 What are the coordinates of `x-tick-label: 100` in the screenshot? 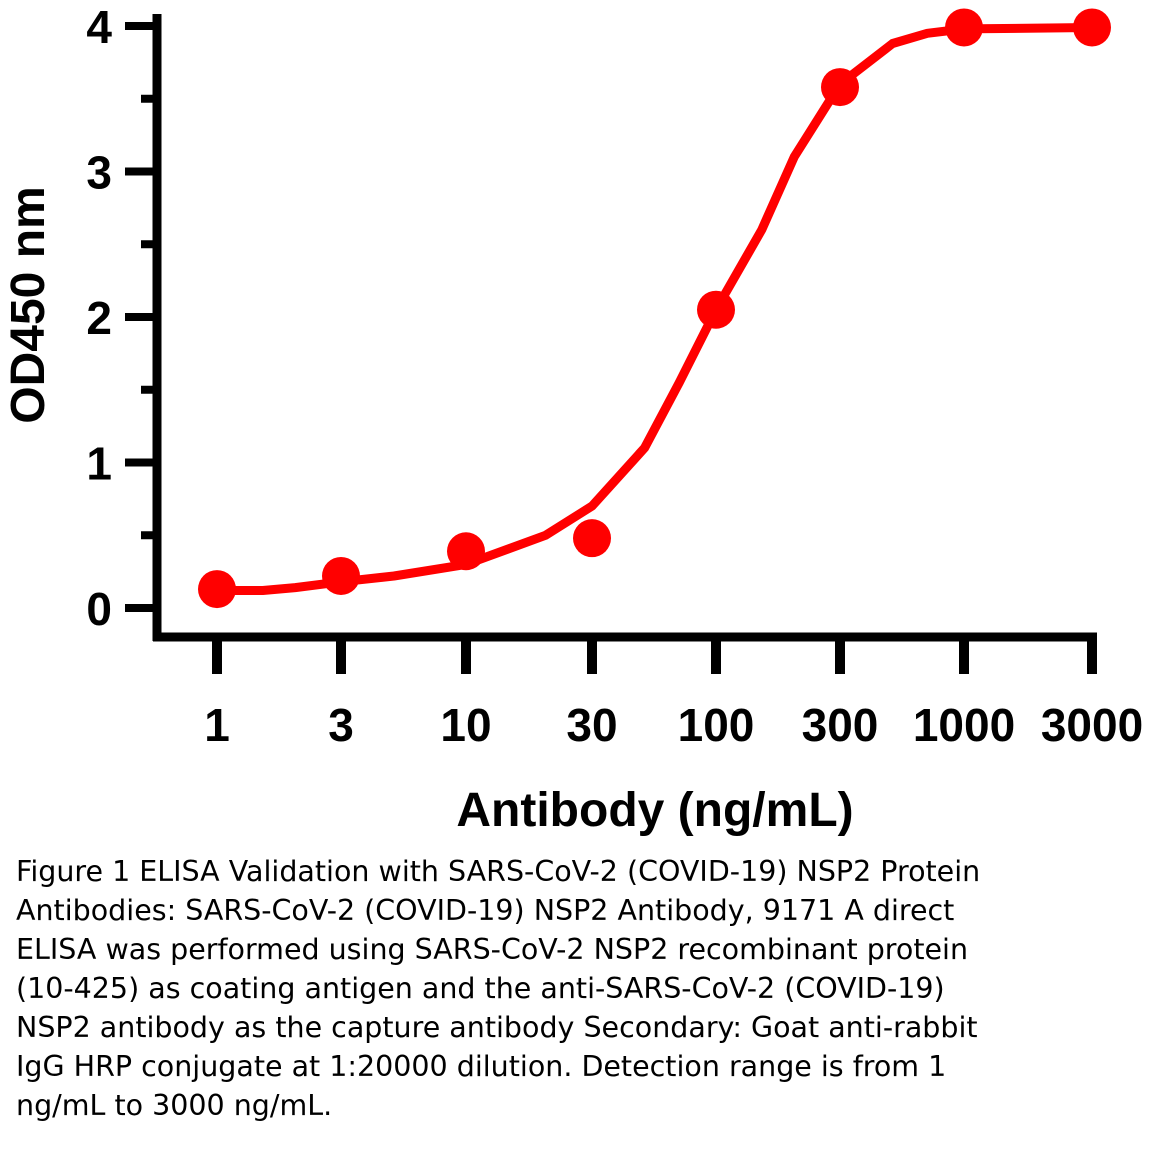 It's located at (716, 725).